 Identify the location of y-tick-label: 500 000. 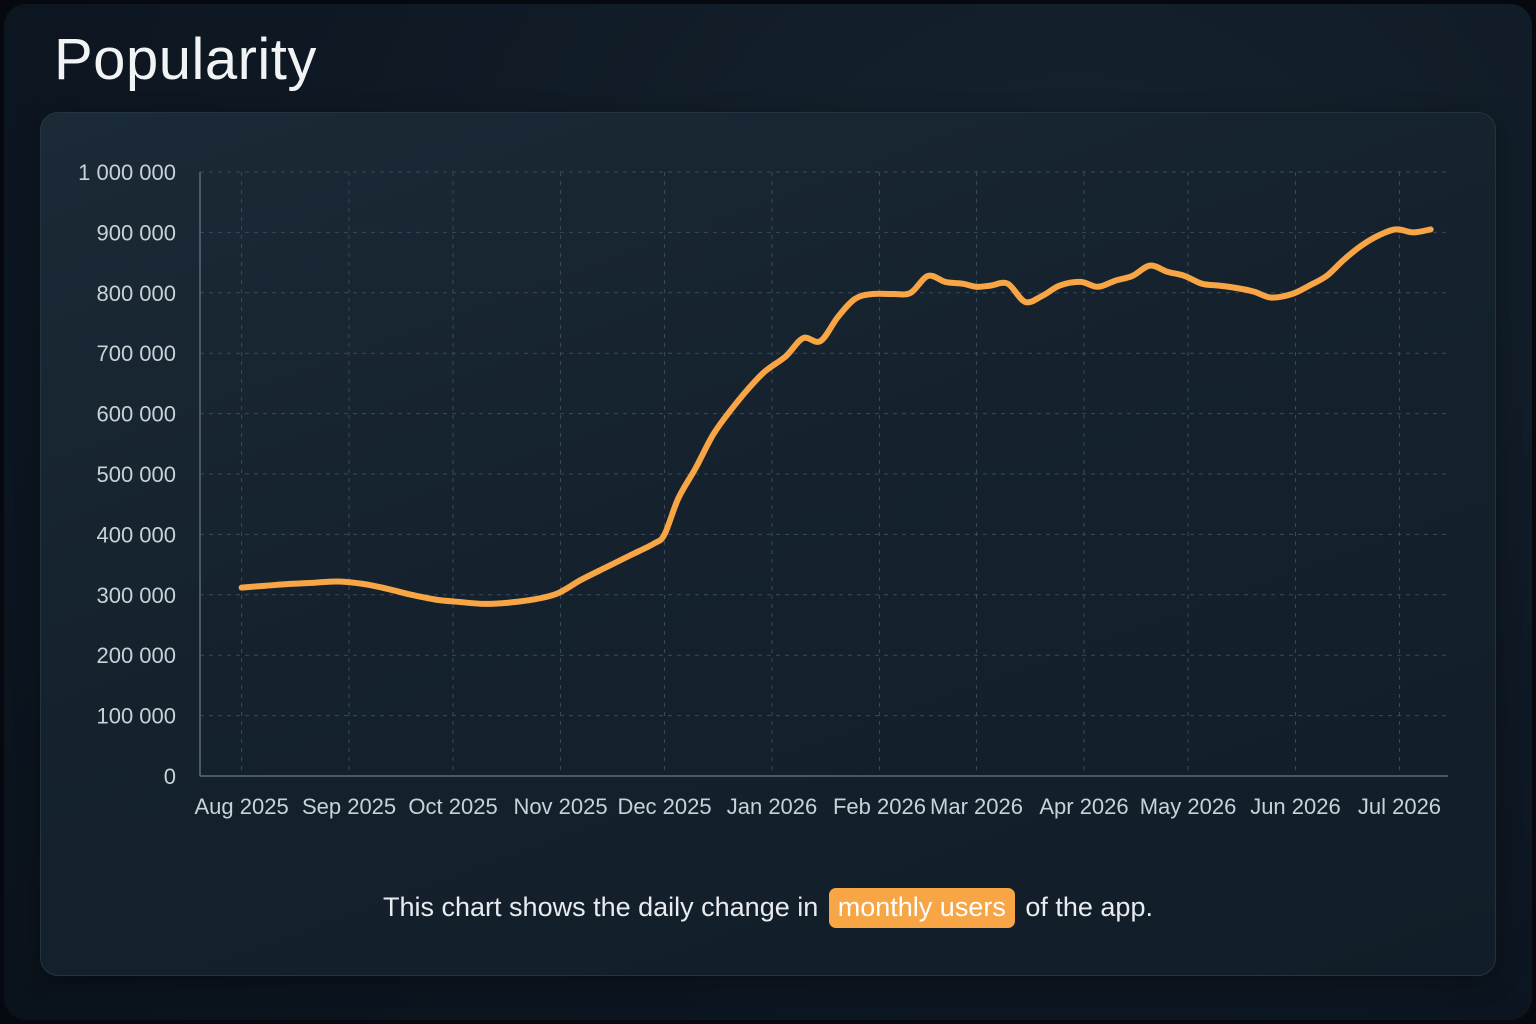
(136, 474).